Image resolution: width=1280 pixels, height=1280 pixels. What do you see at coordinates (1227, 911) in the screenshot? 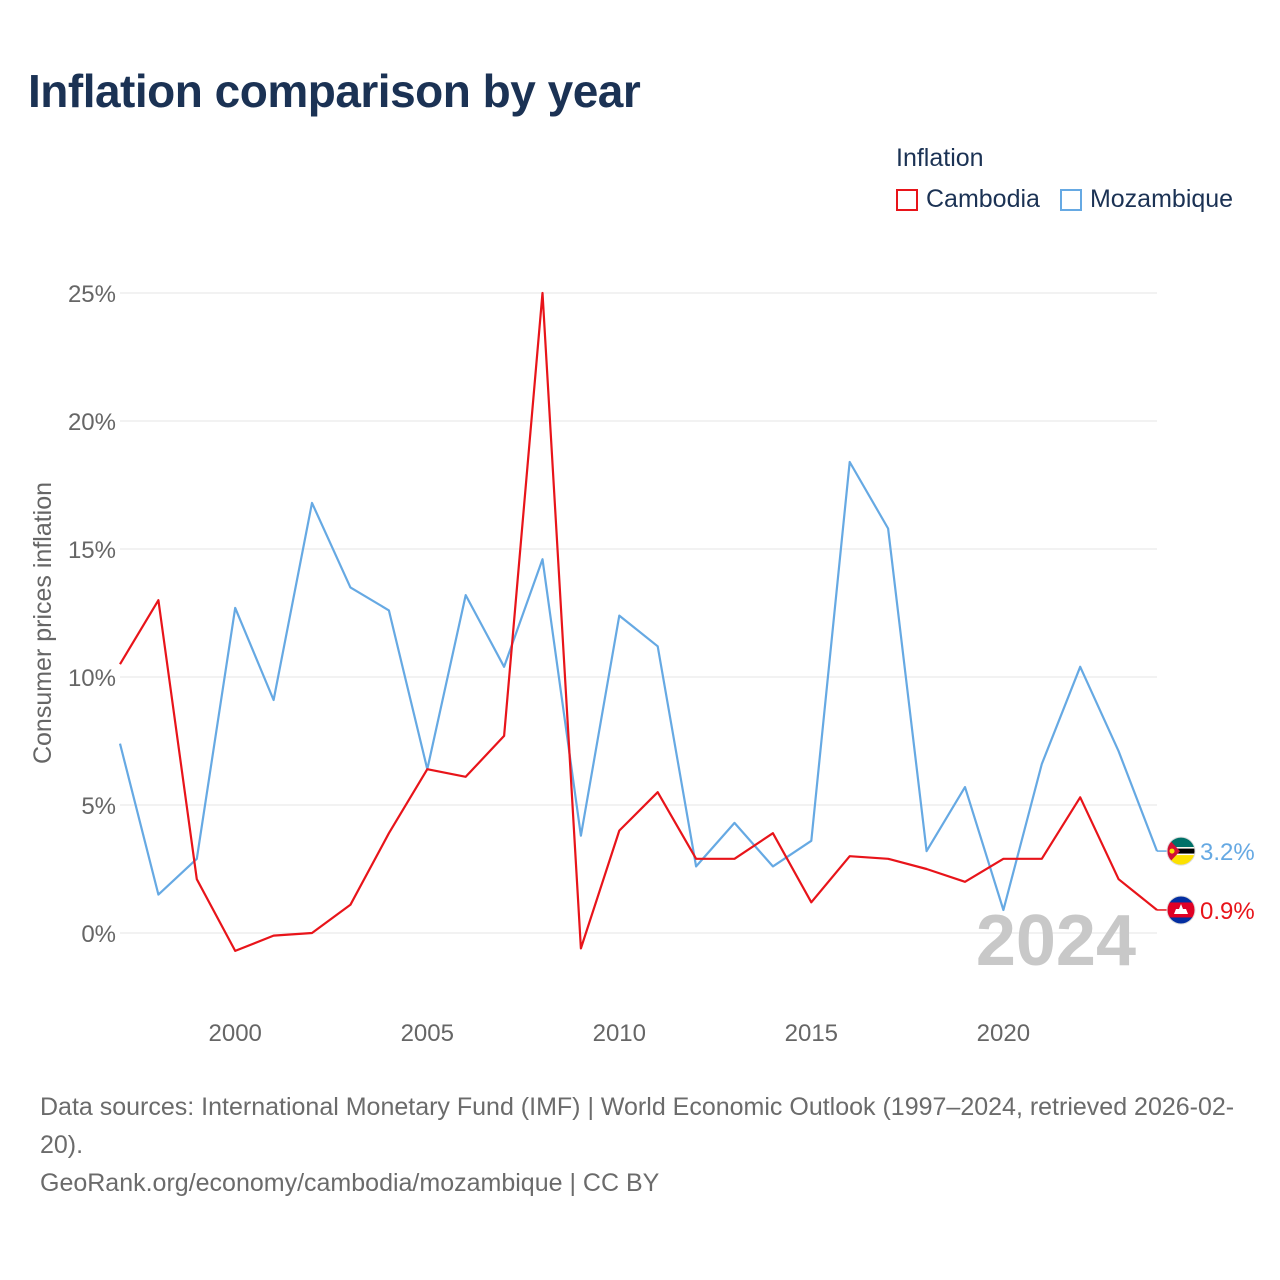
I see `end-value-label-cambodia: 0.9%` at bounding box center [1227, 911].